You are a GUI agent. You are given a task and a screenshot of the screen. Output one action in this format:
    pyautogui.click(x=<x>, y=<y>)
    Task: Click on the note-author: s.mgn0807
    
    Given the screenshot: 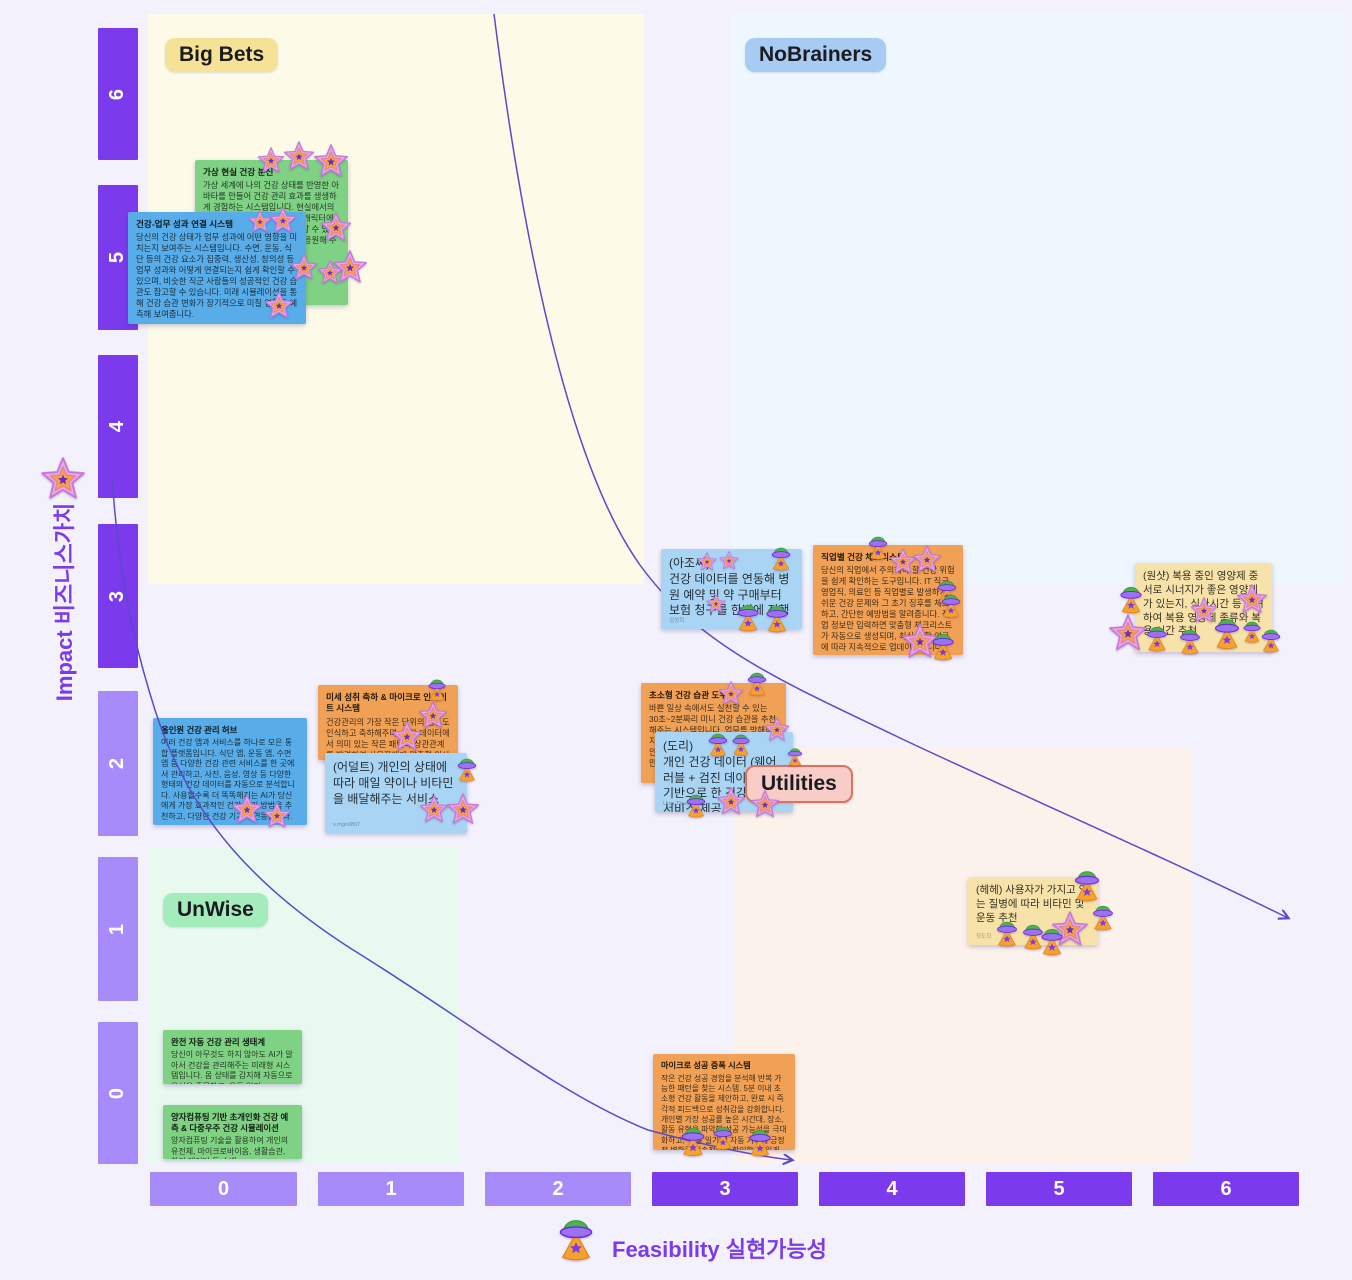 What is the action you would take?
    pyautogui.click(x=347, y=824)
    